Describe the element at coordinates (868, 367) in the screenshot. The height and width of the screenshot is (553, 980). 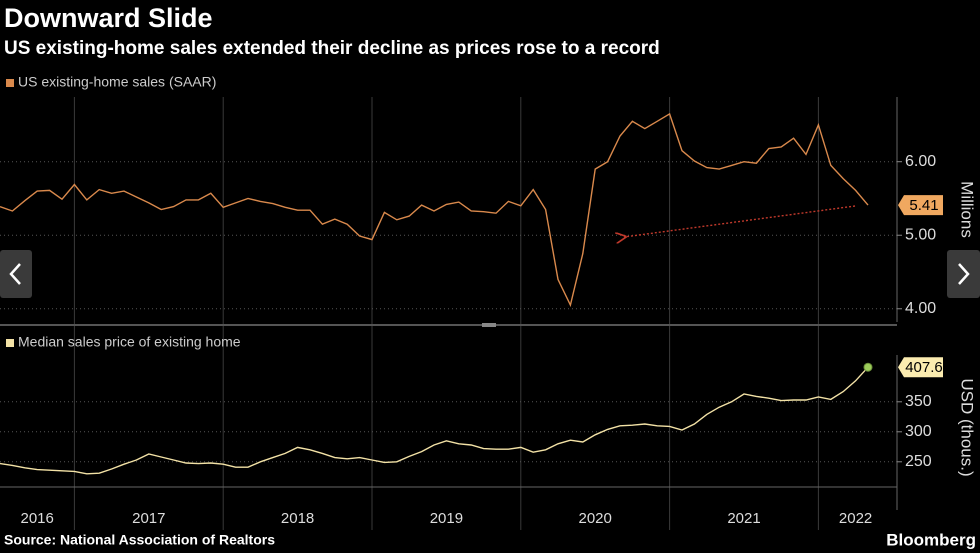
I see `end-marker` at that location.